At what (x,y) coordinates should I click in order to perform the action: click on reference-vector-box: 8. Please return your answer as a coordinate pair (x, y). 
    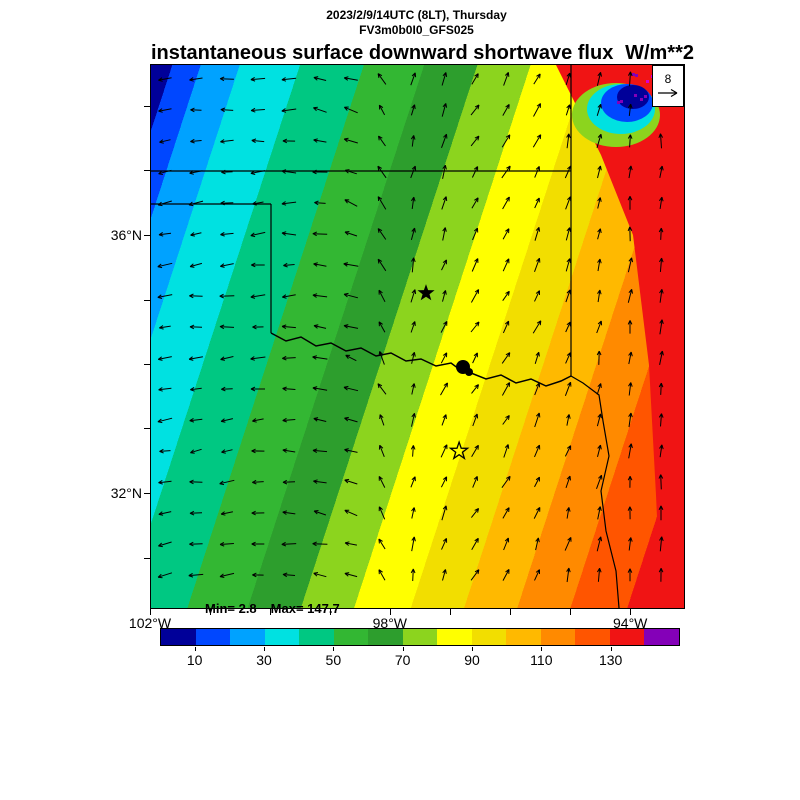
    Looking at the image, I should click on (668, 86).